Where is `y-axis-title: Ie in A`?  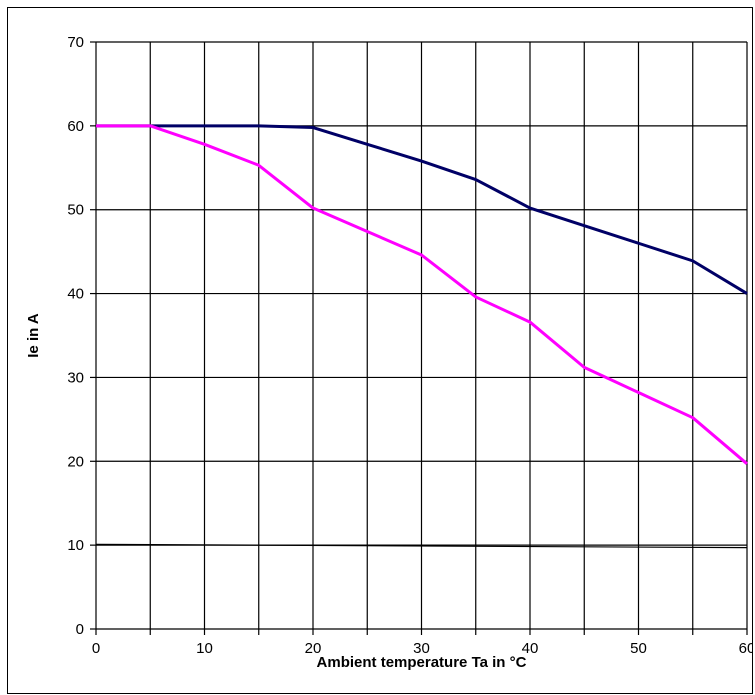 y-axis-title: Ie in A is located at coordinates (33, 335).